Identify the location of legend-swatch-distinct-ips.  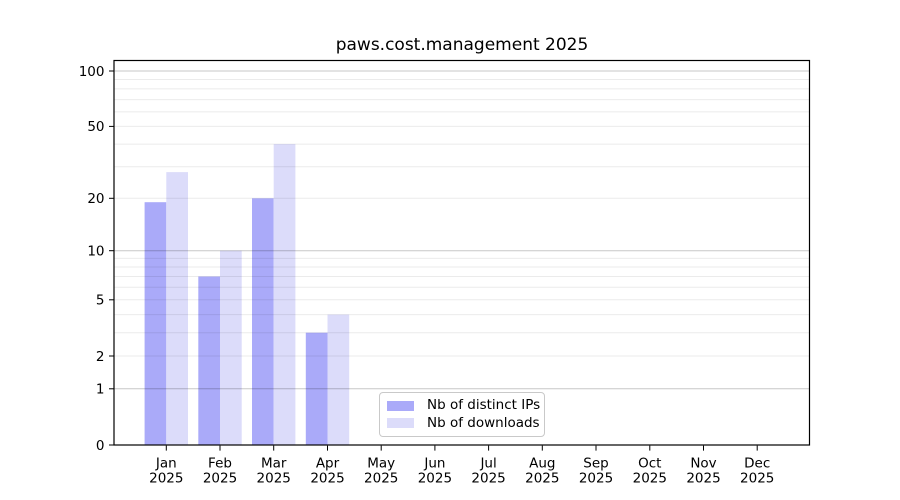
(400, 405).